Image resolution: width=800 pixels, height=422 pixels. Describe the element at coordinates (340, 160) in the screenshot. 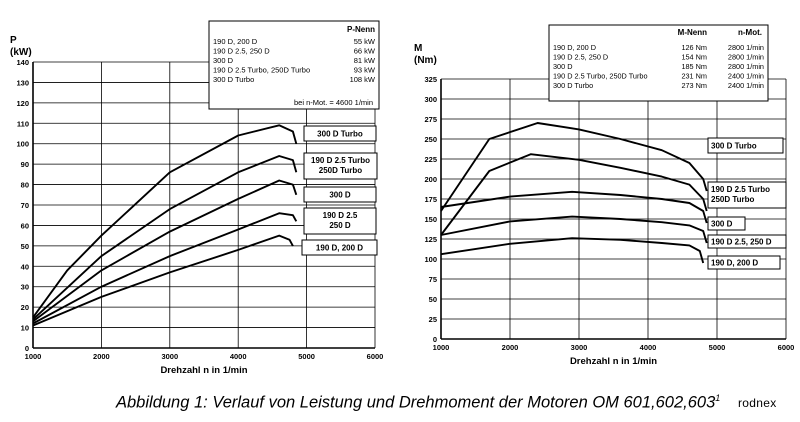

I see `power-series-label: 190 D 2.5 Turbo` at that location.